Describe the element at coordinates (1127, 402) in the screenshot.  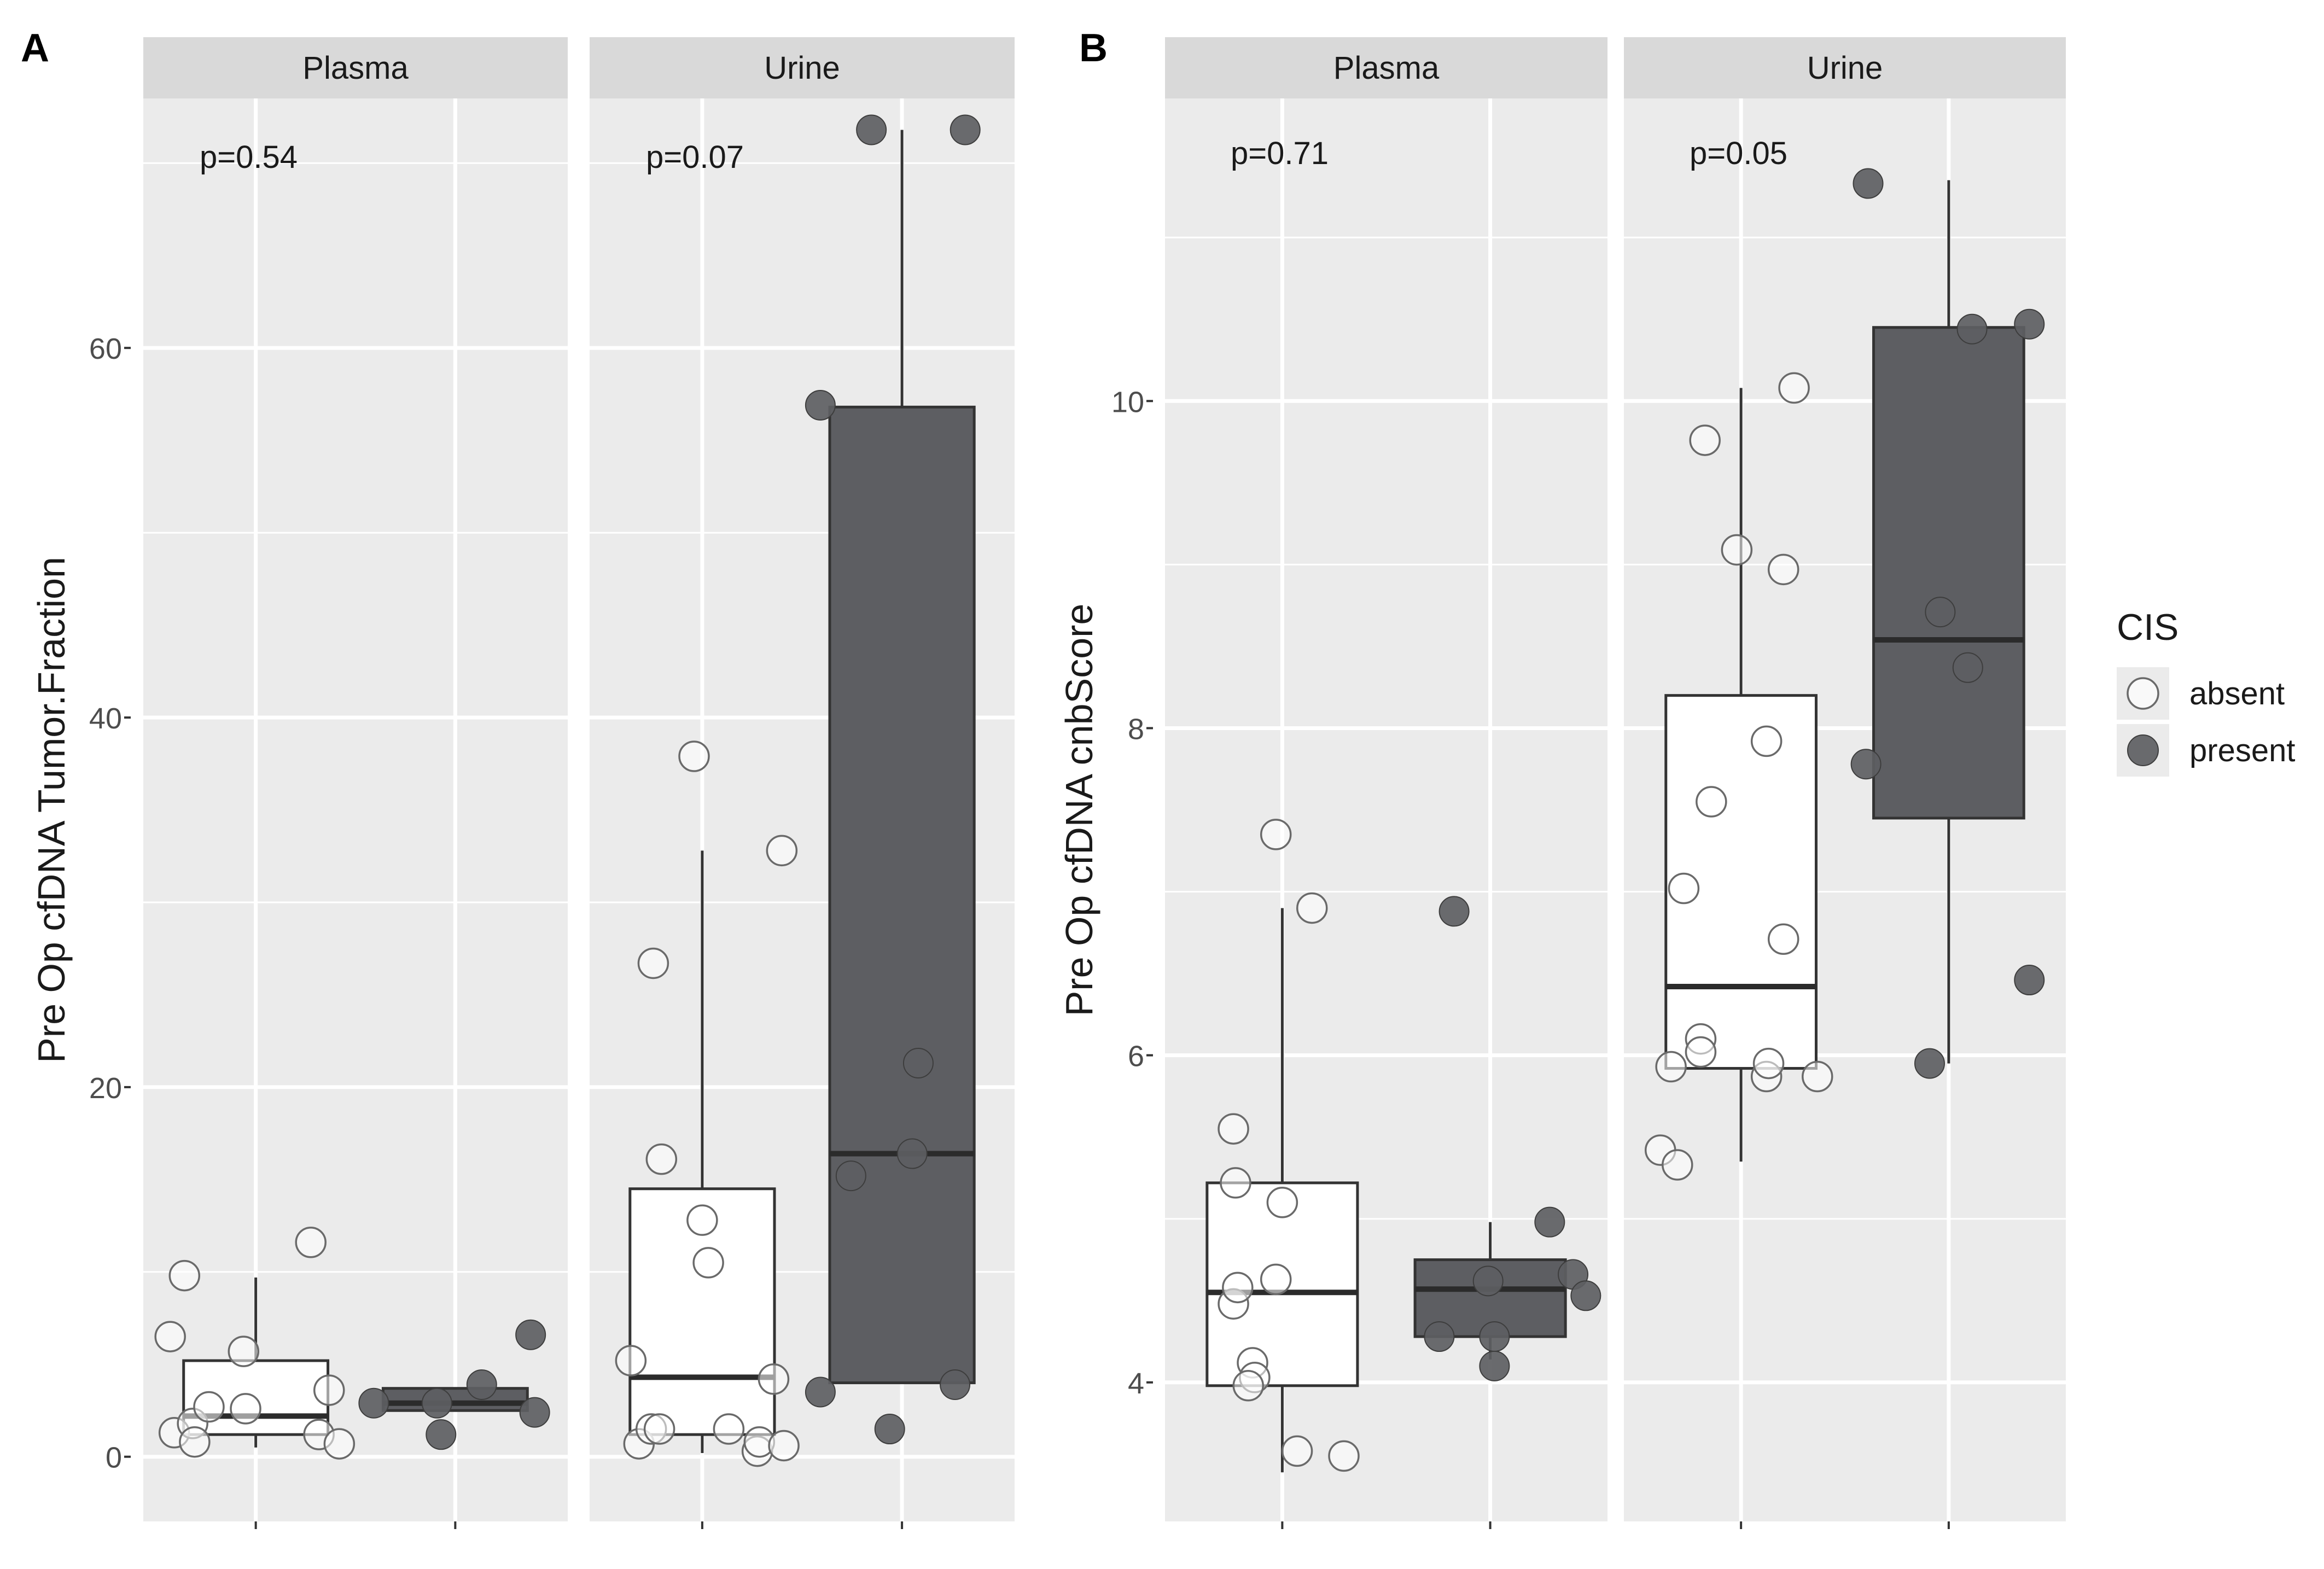
I see `y-tick-label: 10` at that location.